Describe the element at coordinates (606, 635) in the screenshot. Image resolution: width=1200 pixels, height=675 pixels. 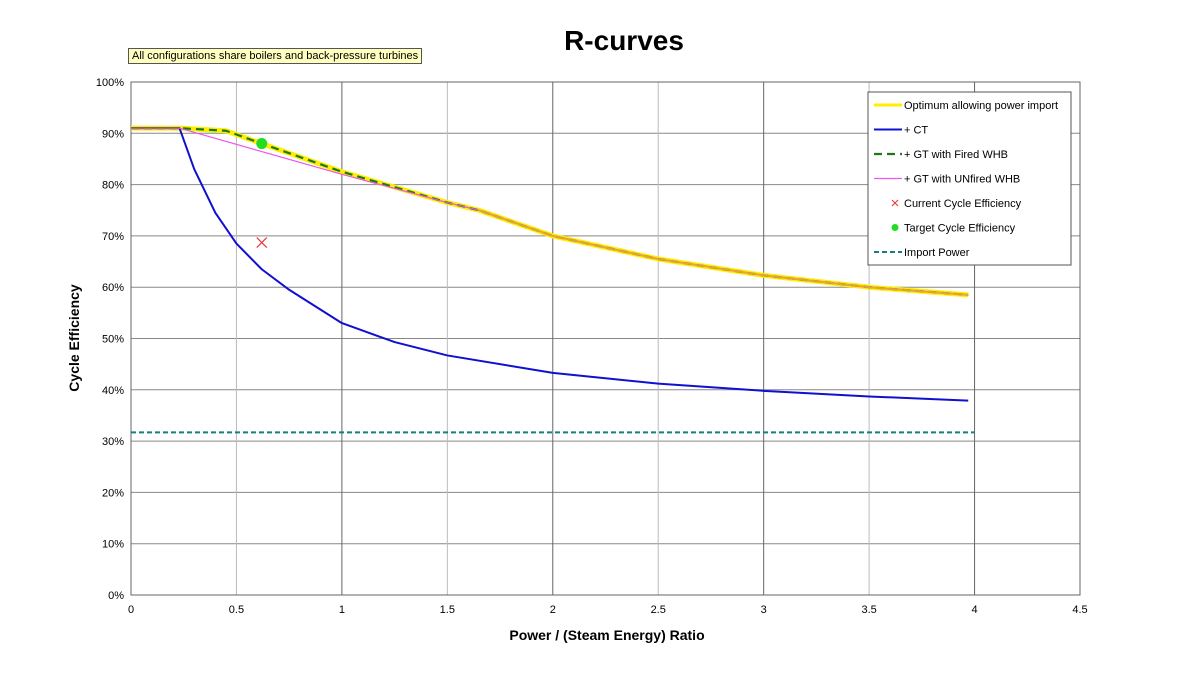
I see `x-axis-label: Power / (Steam Energy) Ratio` at that location.